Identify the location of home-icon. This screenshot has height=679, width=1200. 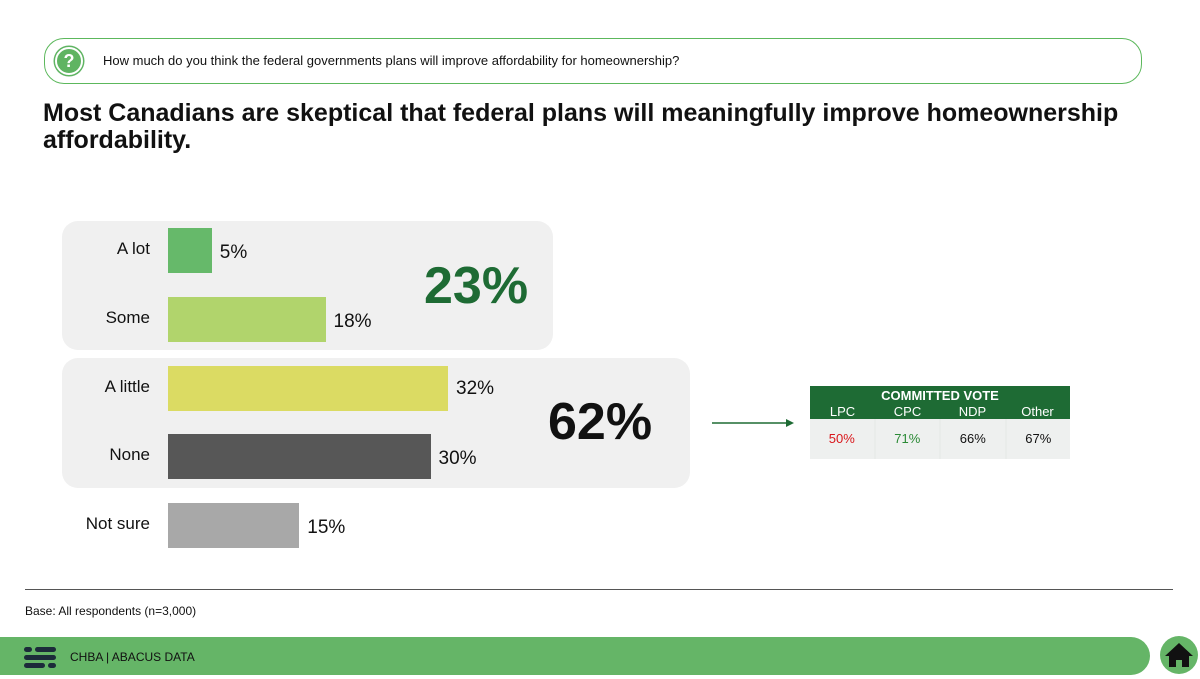
(1179, 655).